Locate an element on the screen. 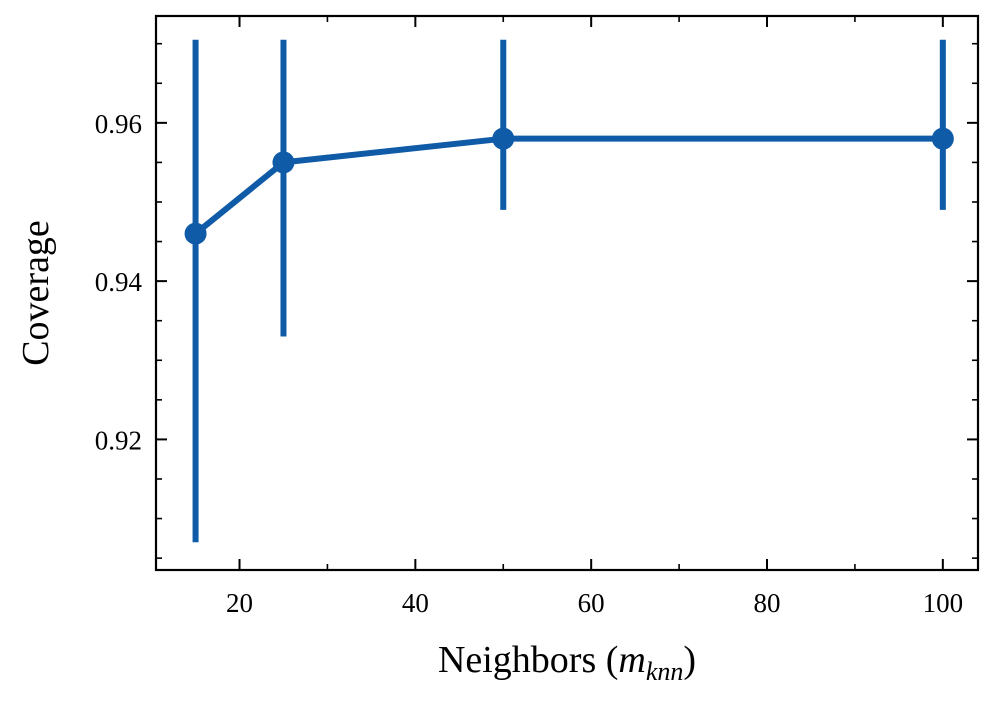 The width and height of the screenshot is (997, 701). x-axis-label-suffix: ) is located at coordinates (689, 660).